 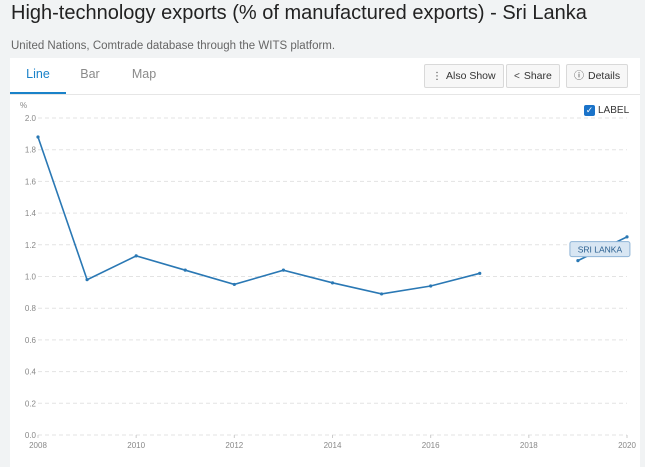 What do you see at coordinates (333, 445) in the screenshot?
I see `x-tick-label: 2014` at bounding box center [333, 445].